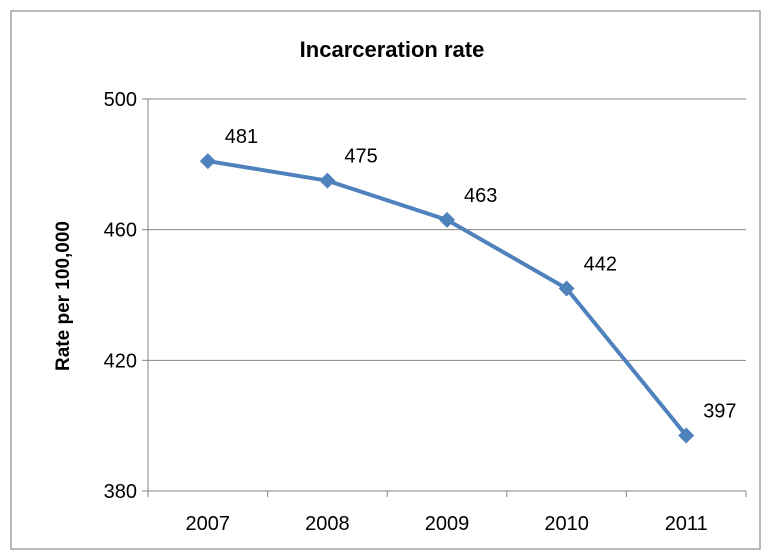 This screenshot has width=768, height=555. Describe the element at coordinates (120, 492) in the screenshot. I see `y-tick-label: 380` at that location.